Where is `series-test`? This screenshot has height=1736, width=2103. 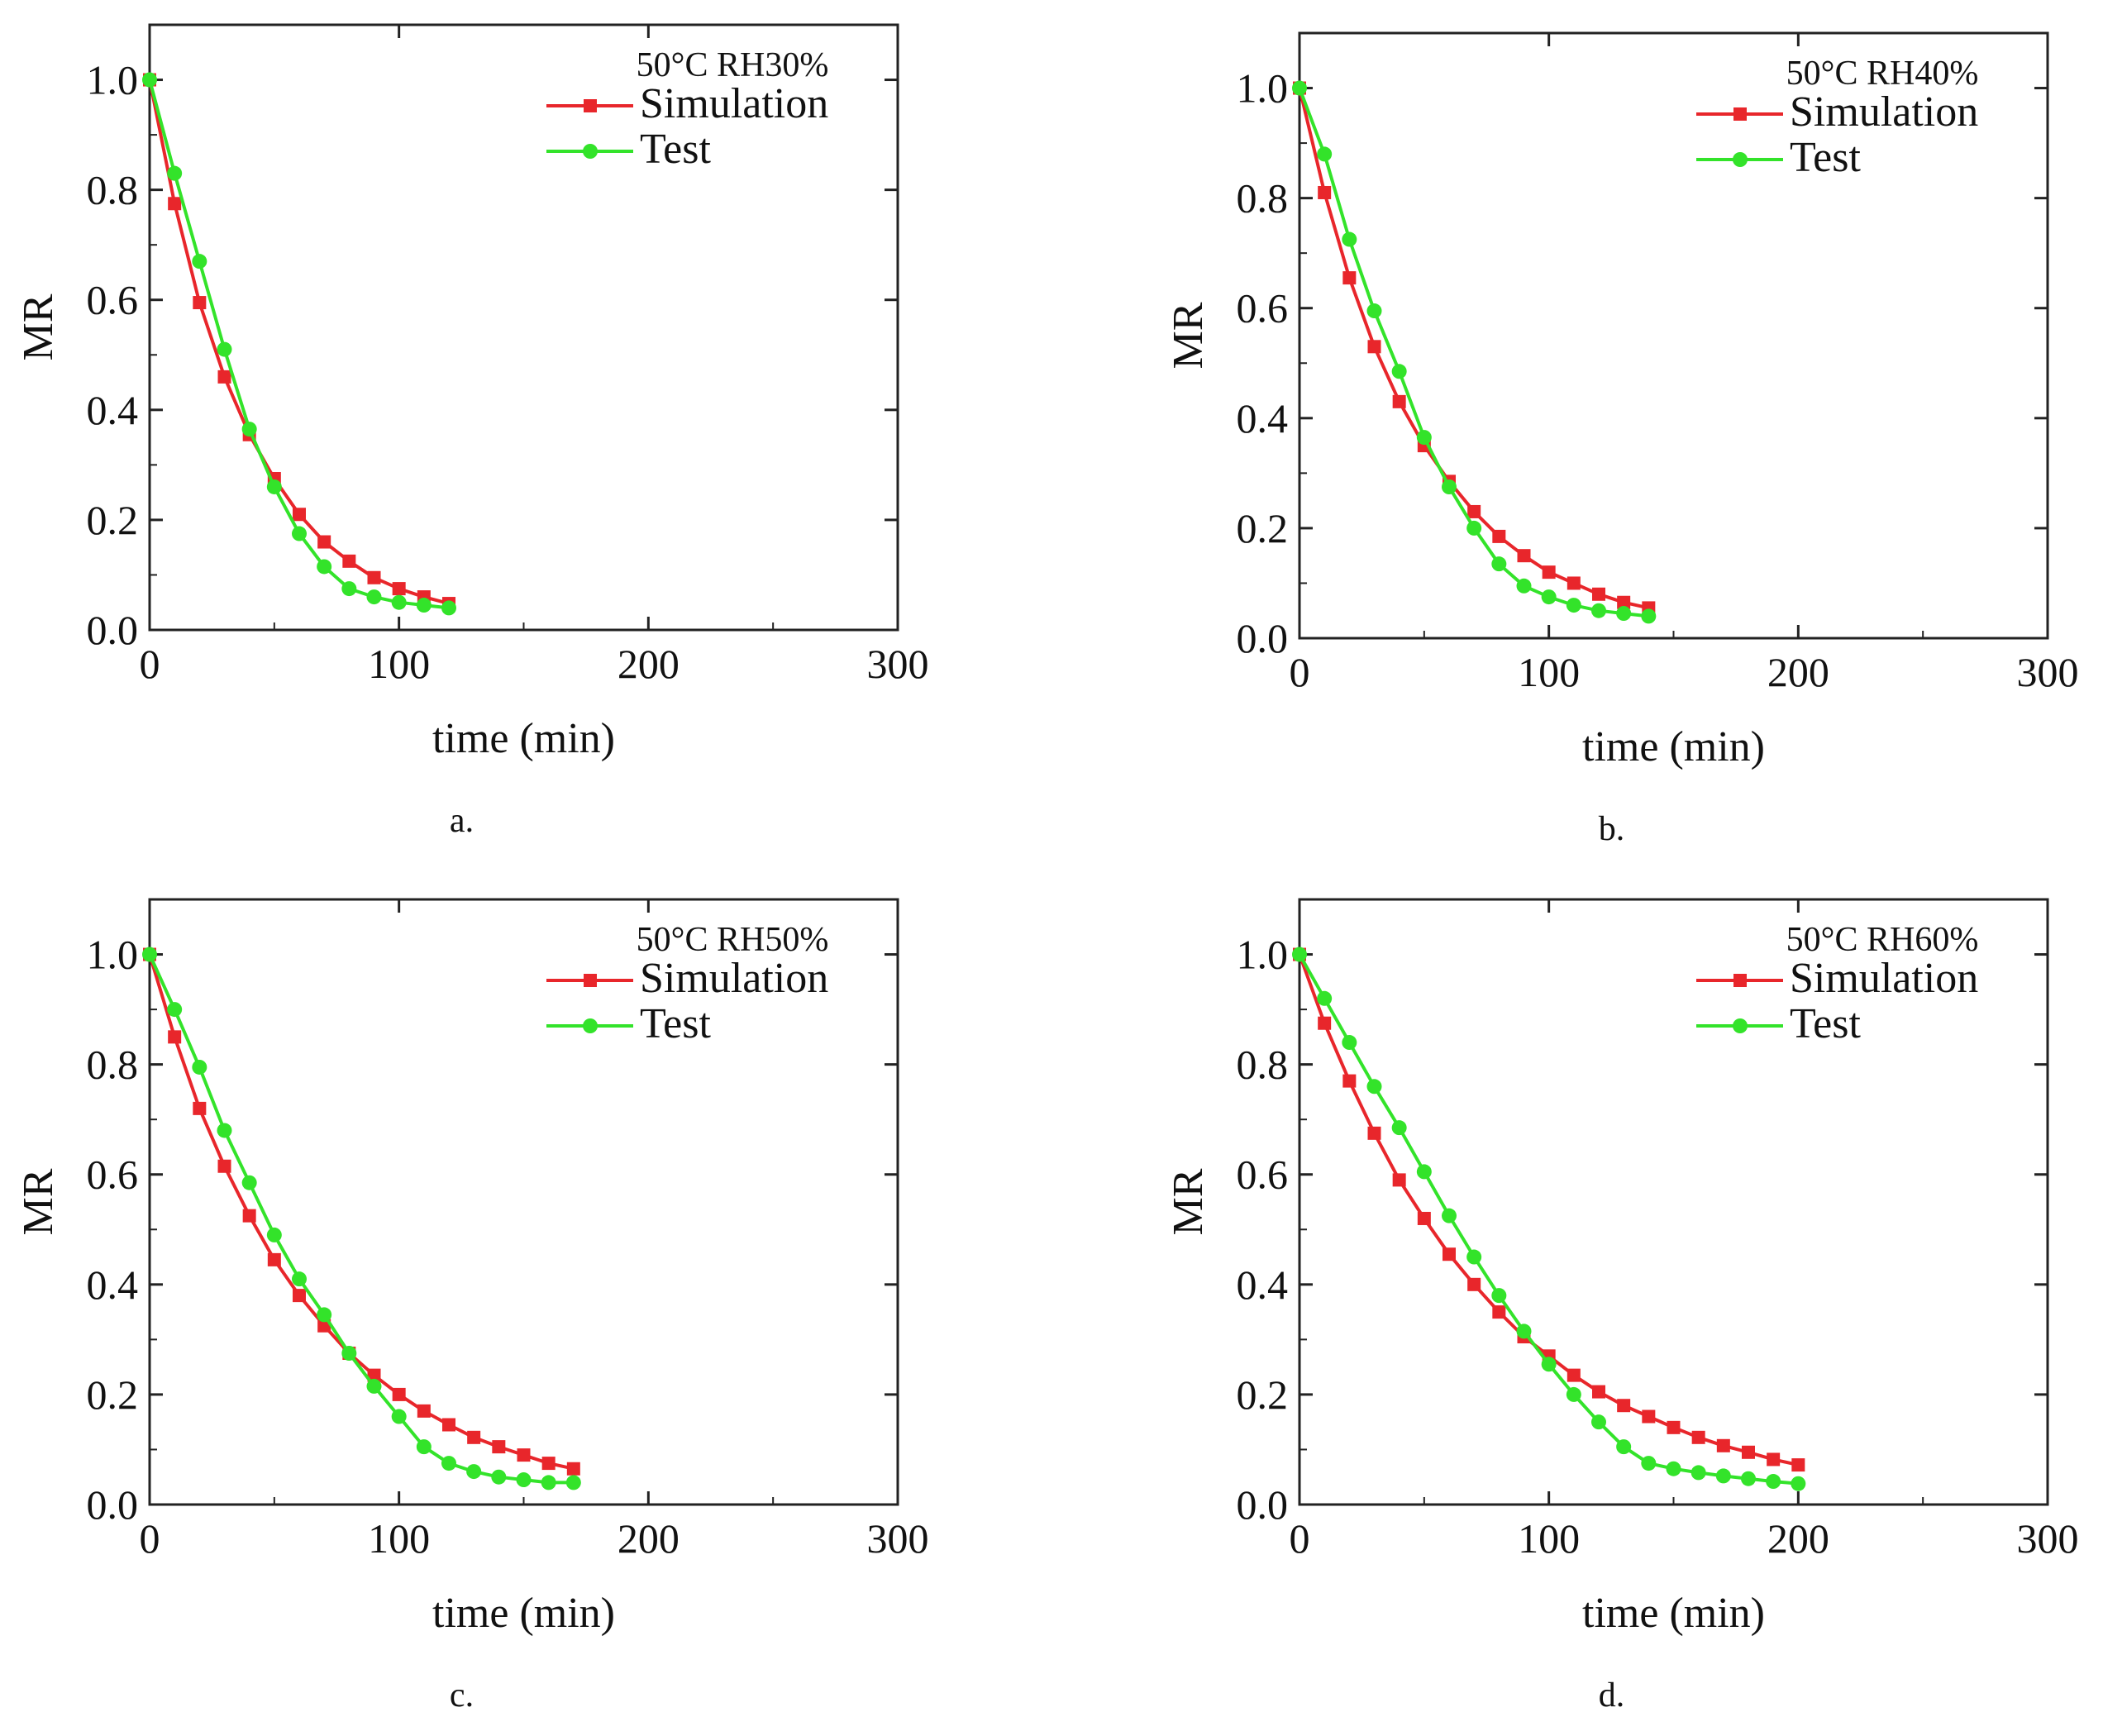
series-test is located at coordinates (1475, 352).